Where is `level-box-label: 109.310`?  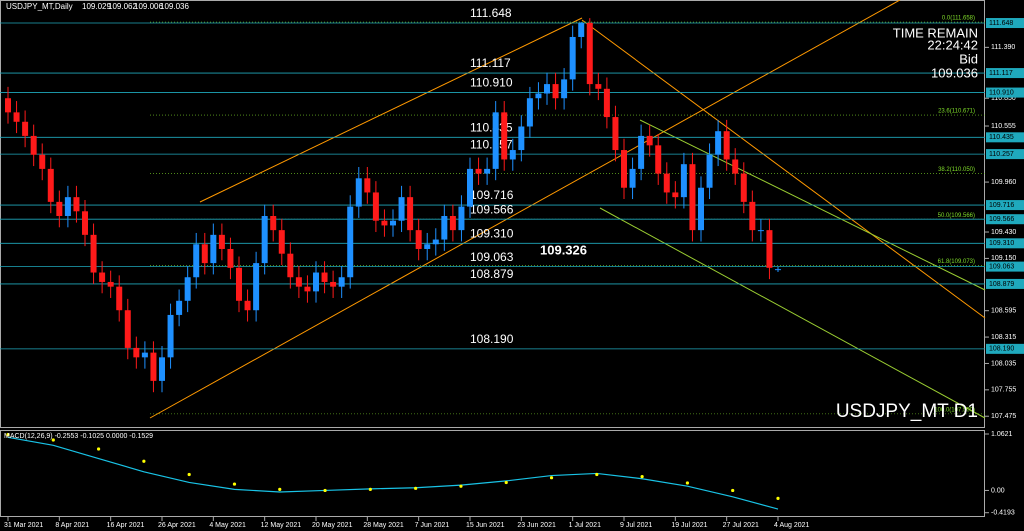 level-box-label: 109.310 is located at coordinates (1001, 243).